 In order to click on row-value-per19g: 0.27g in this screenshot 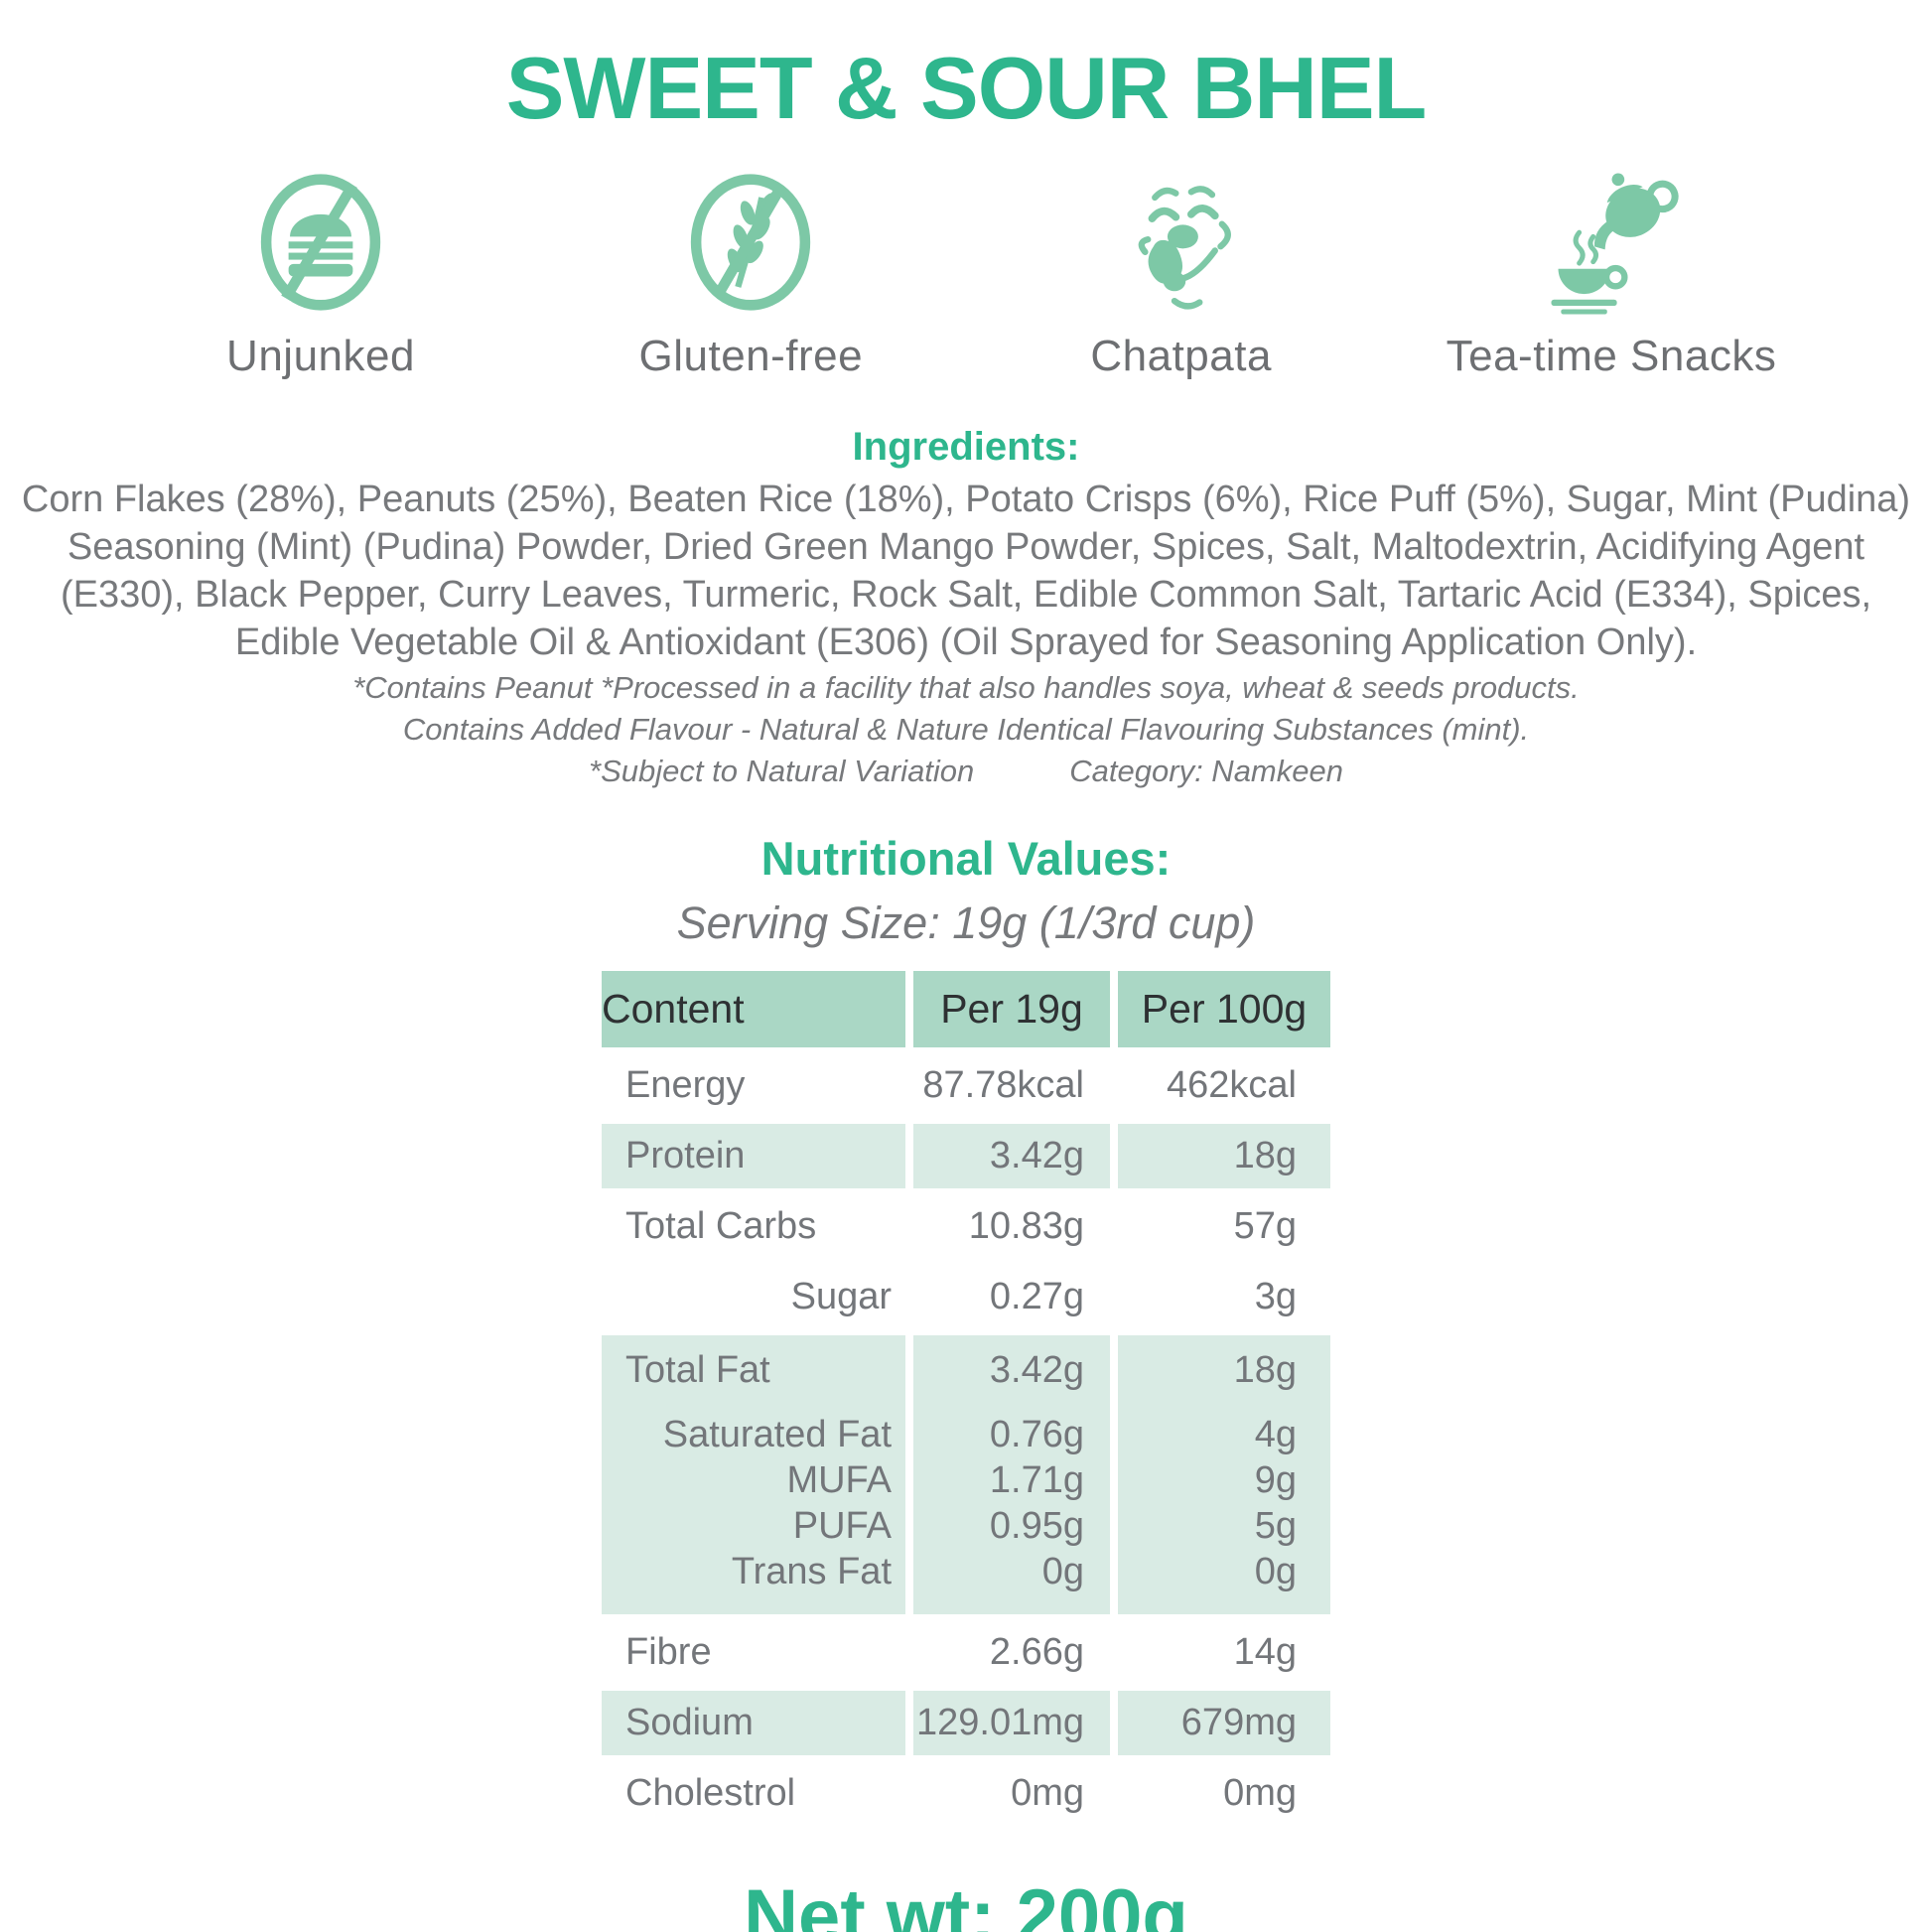, I will do `click(1037, 1297)`.